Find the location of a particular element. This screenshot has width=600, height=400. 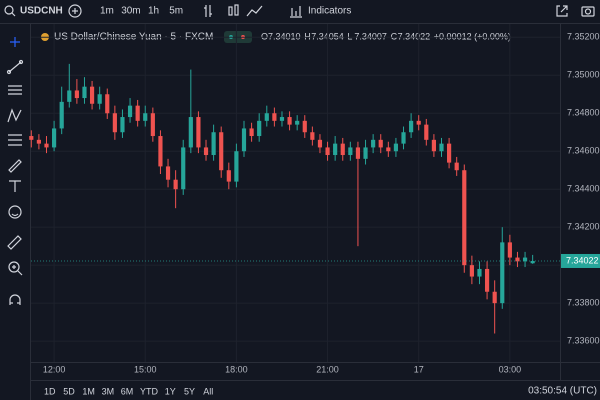

y-tick-label: 7.34400 is located at coordinates (583, 189).